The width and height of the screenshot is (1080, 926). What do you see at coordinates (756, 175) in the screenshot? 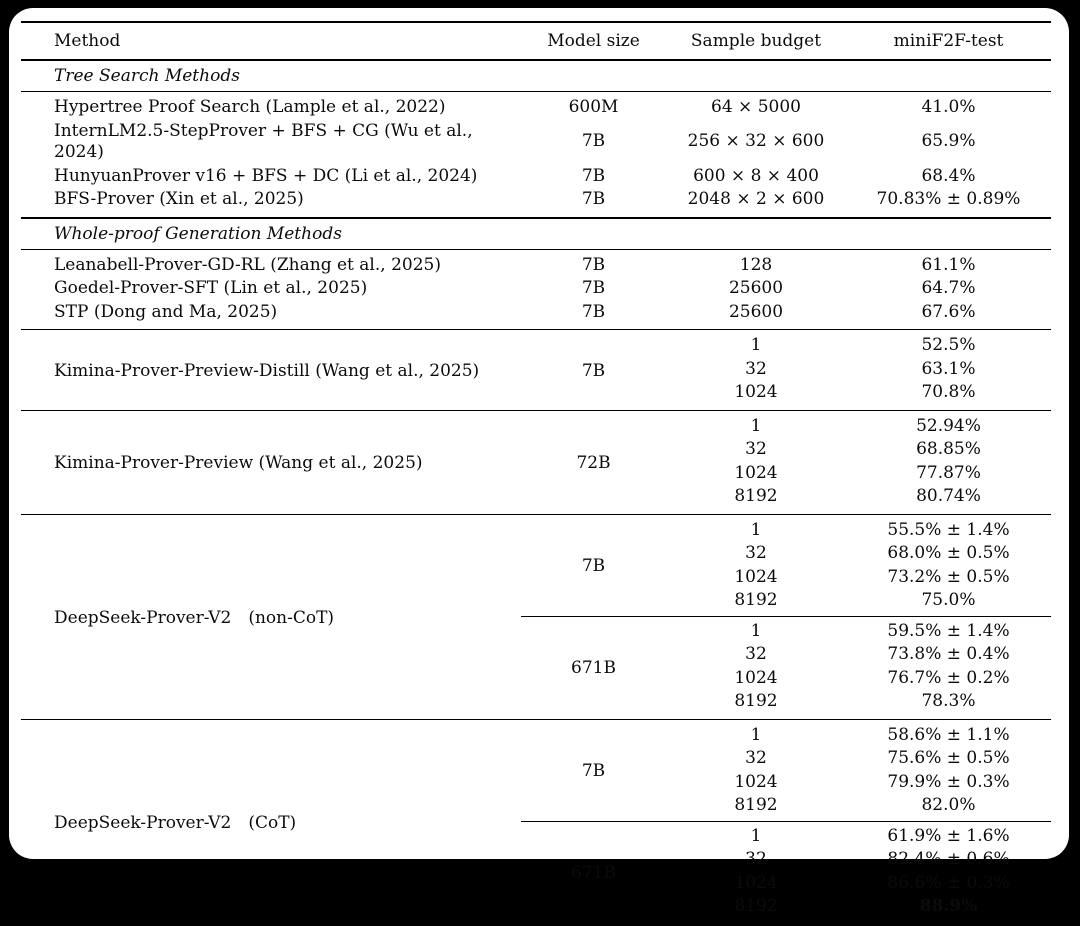
I see `sample-budget-cell: 600 × 8 × 400` at bounding box center [756, 175].